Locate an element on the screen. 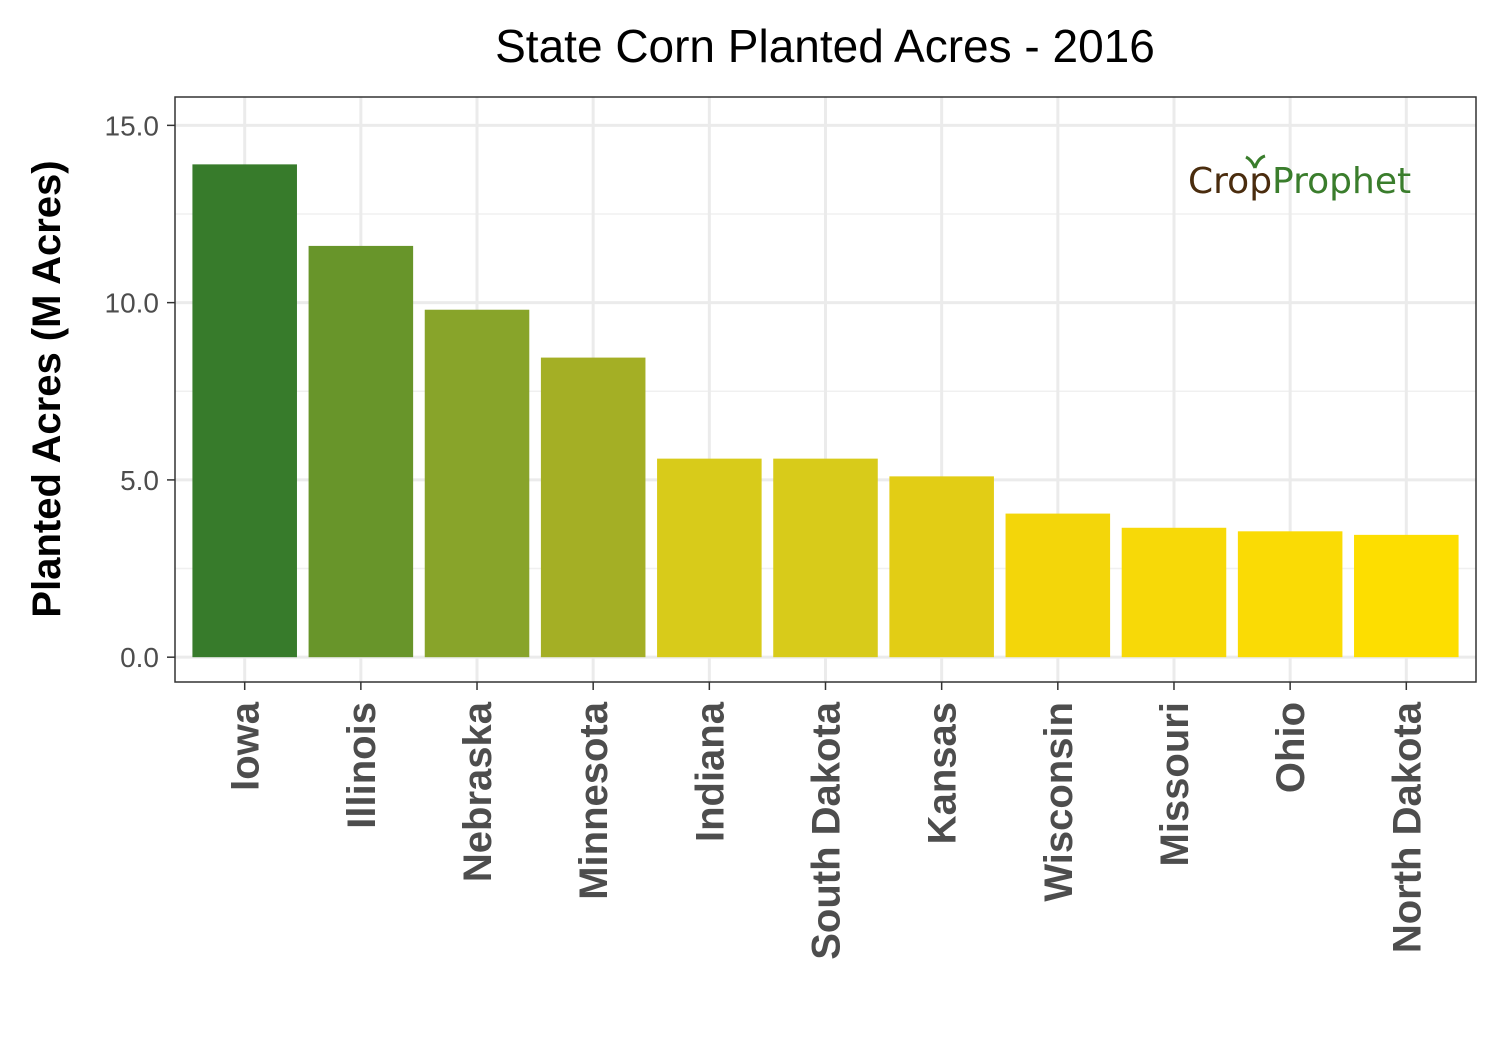  chart-title: State Corn Planted Acres - 2016 is located at coordinates (825, 46).